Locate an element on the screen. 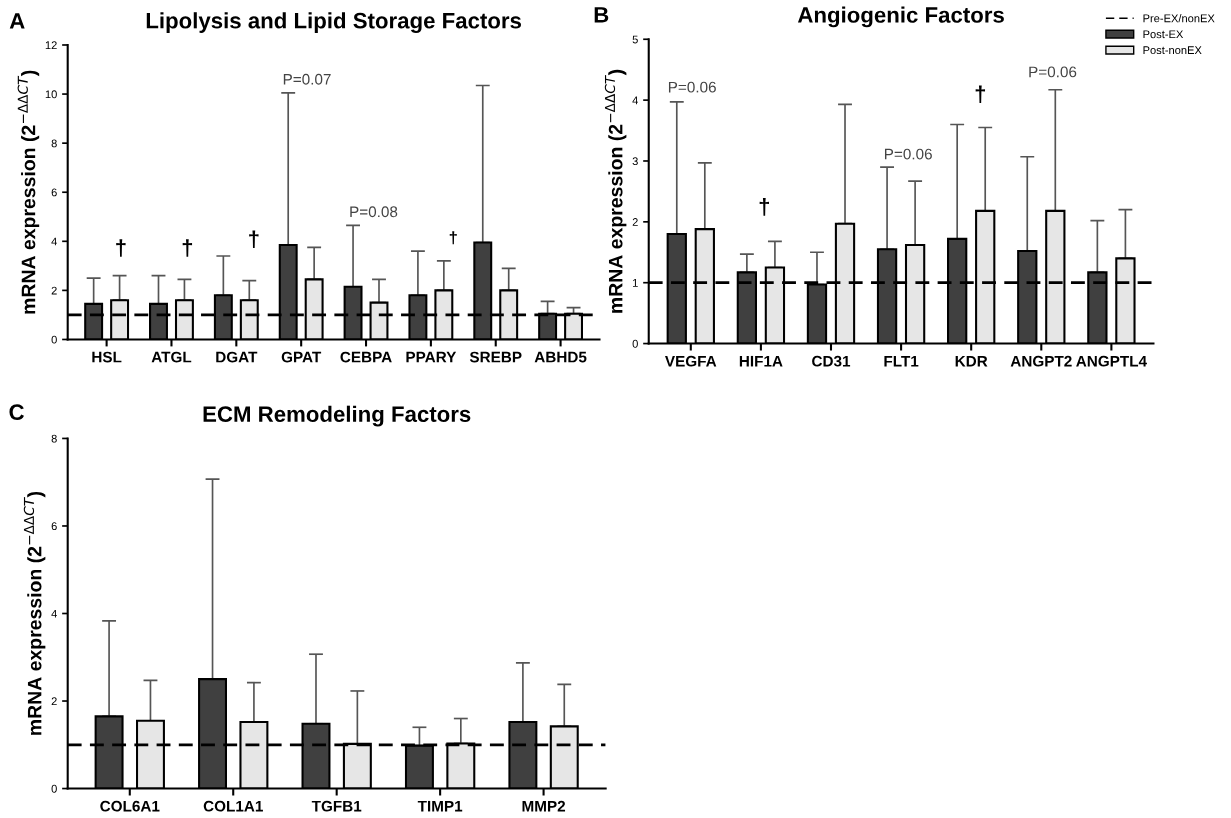 The image size is (1231, 818). y-tick-label: 1 is located at coordinates (635, 283).